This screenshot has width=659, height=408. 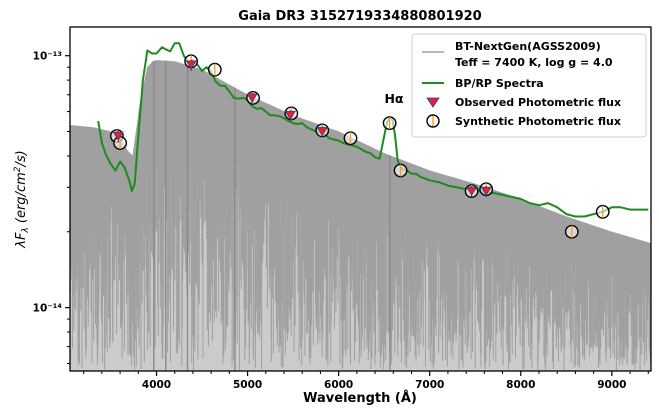 I want to click on x-tick-label: 8000, so click(x=520, y=385).